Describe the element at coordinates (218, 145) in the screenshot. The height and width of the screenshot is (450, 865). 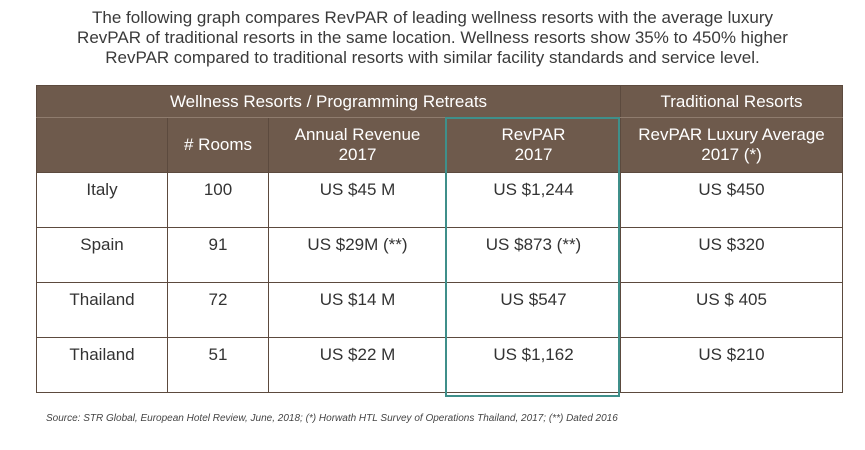
I see `column-header-rooms: # Rooms` at that location.